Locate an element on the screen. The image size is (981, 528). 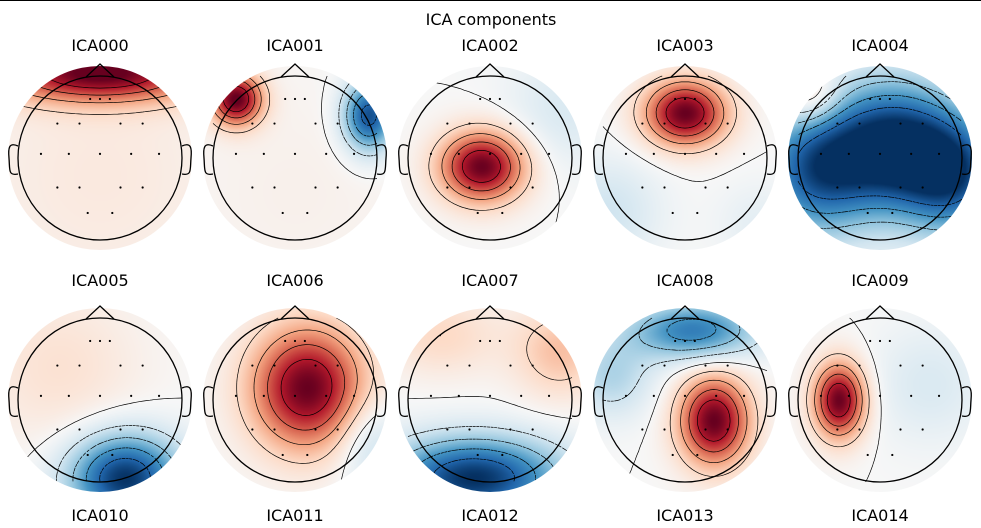
topomap-ica004: ICA004 is located at coordinates (880, 143).